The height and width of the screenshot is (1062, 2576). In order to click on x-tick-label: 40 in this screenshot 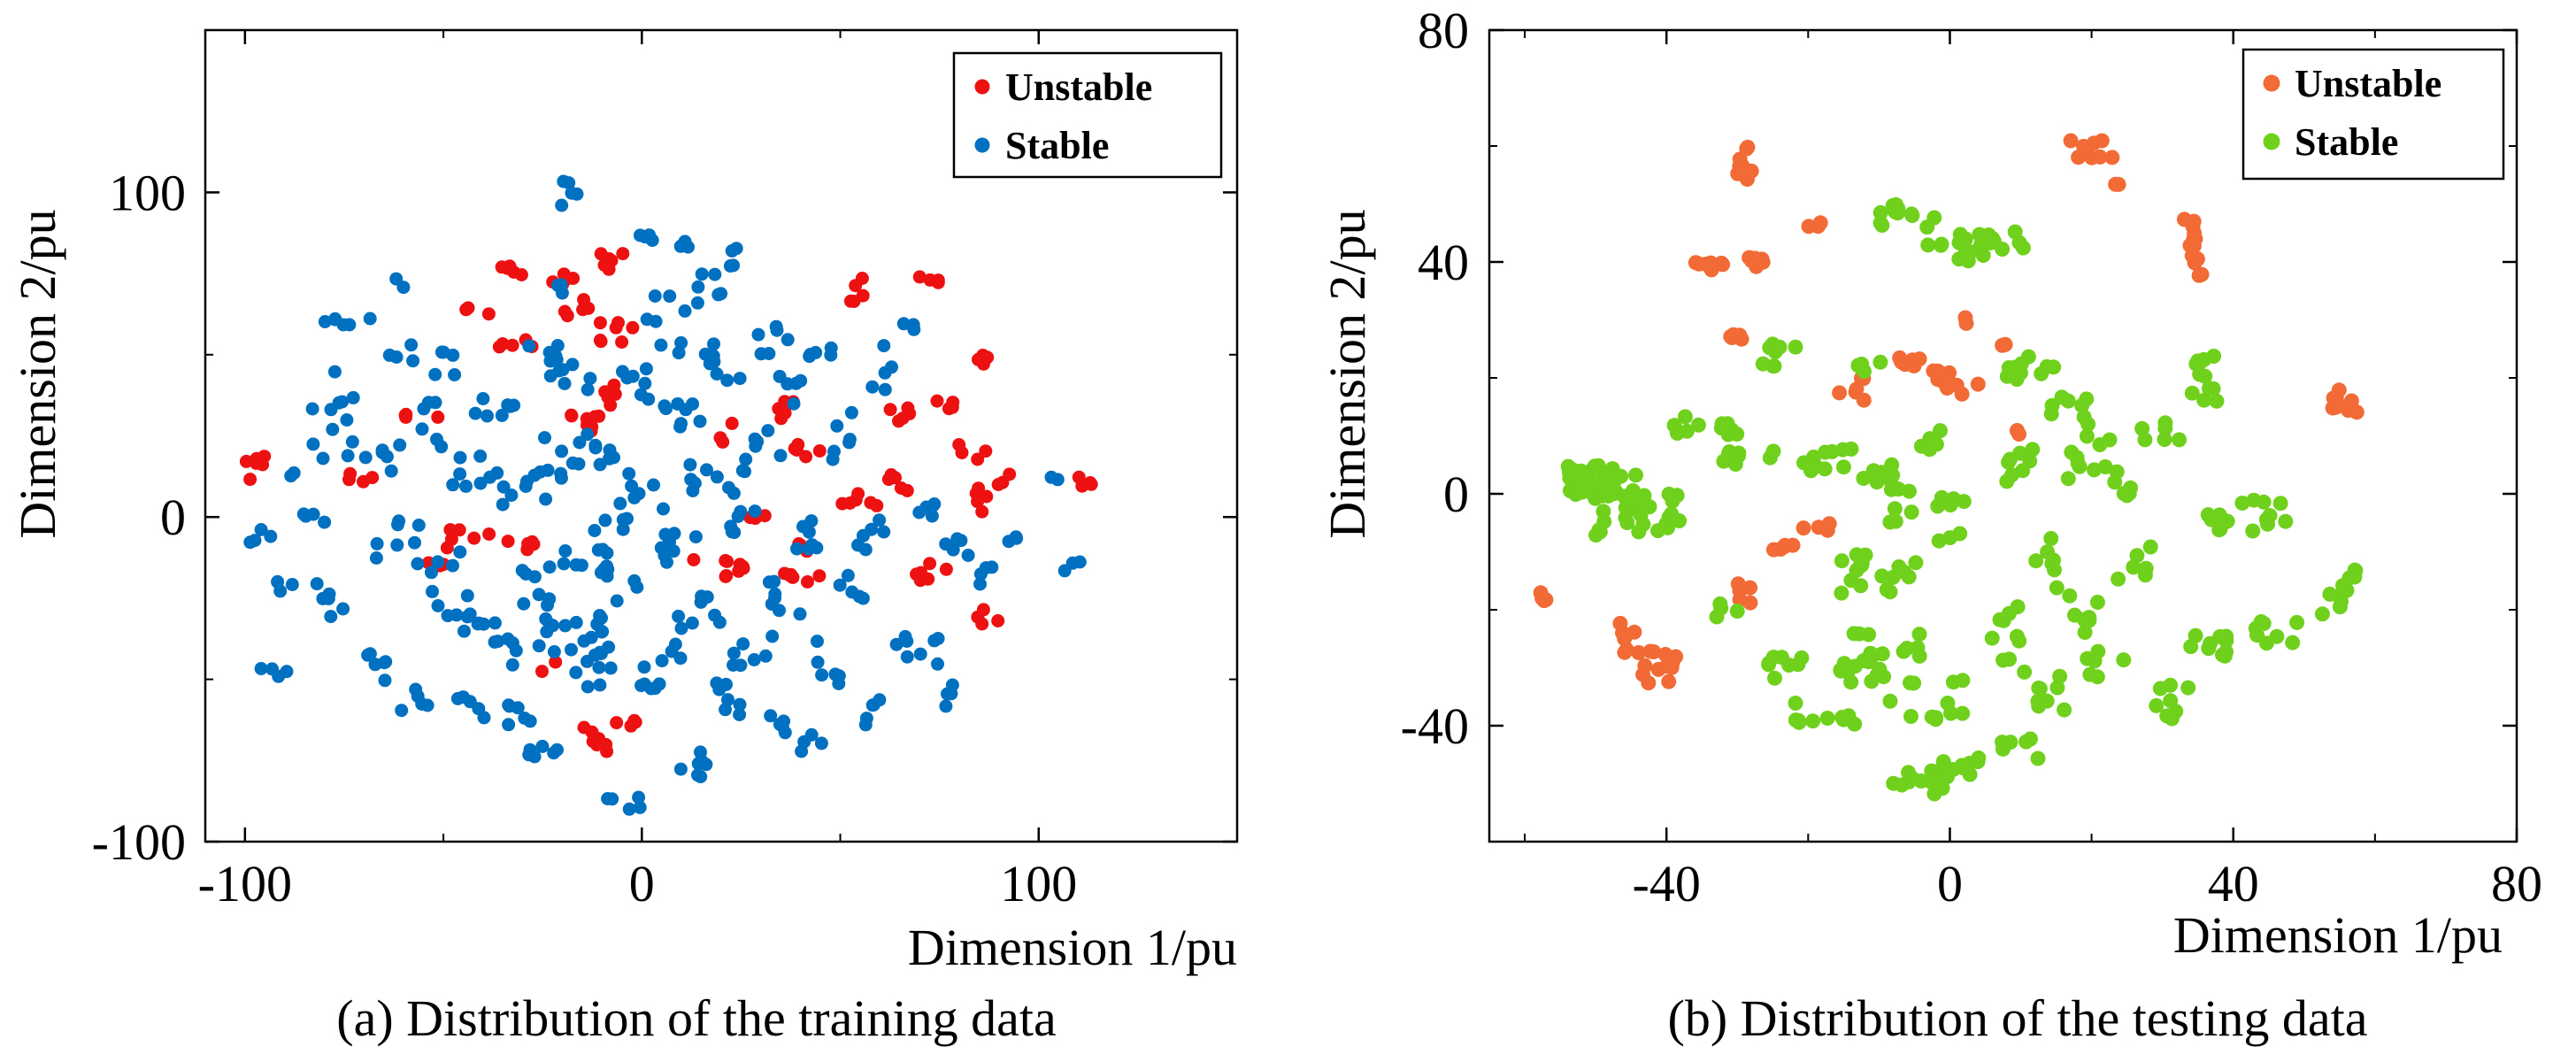, I will do `click(2233, 884)`.